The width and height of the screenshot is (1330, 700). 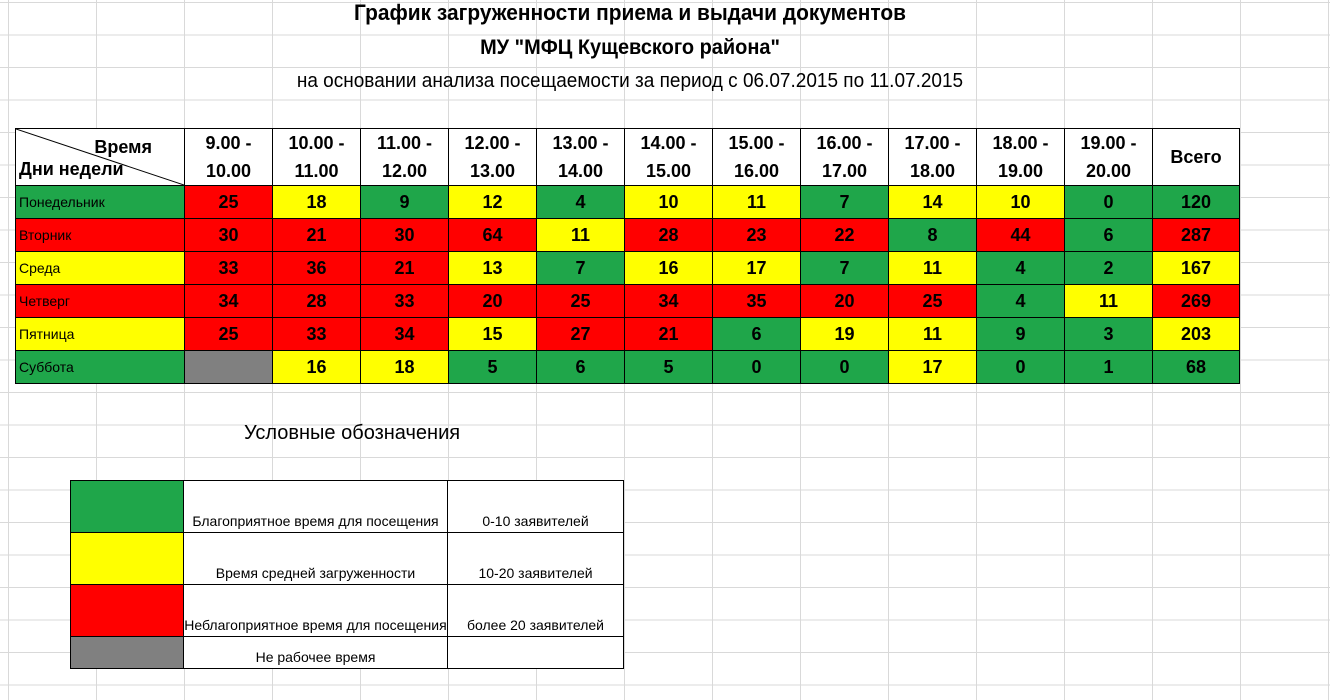 I want to click on visitor-count-cell: 22, so click(x=844, y=235).